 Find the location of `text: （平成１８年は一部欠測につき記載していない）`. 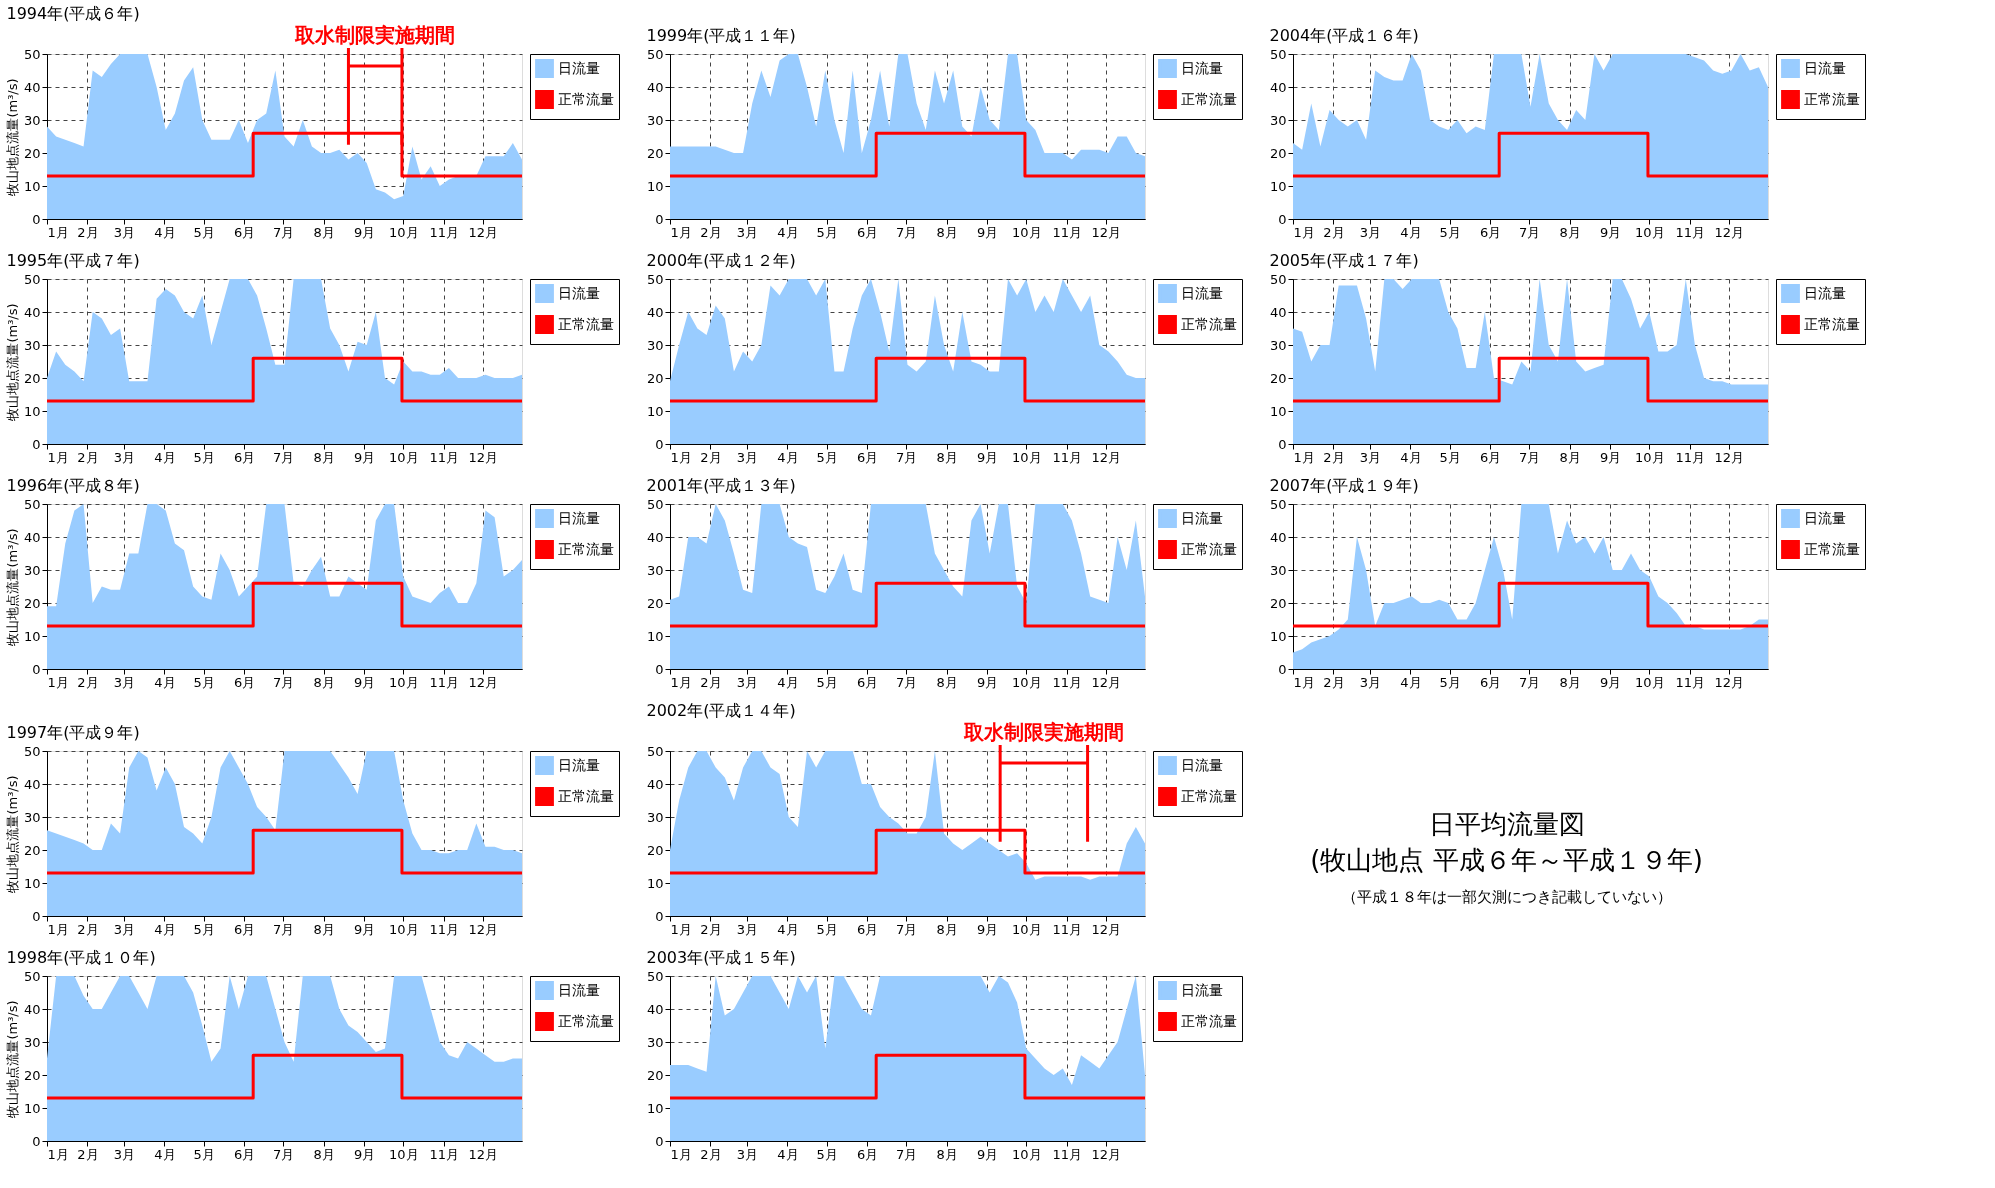

text: （平成１８年は一部欠測につき記載していない） is located at coordinates (1506, 897).